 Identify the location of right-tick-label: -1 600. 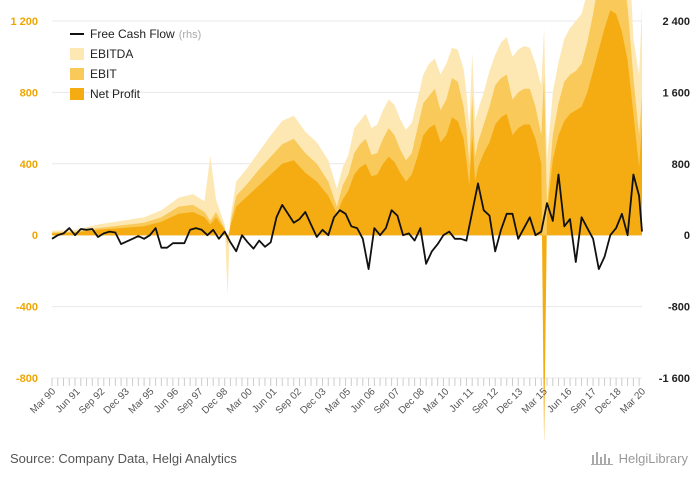
(674, 379).